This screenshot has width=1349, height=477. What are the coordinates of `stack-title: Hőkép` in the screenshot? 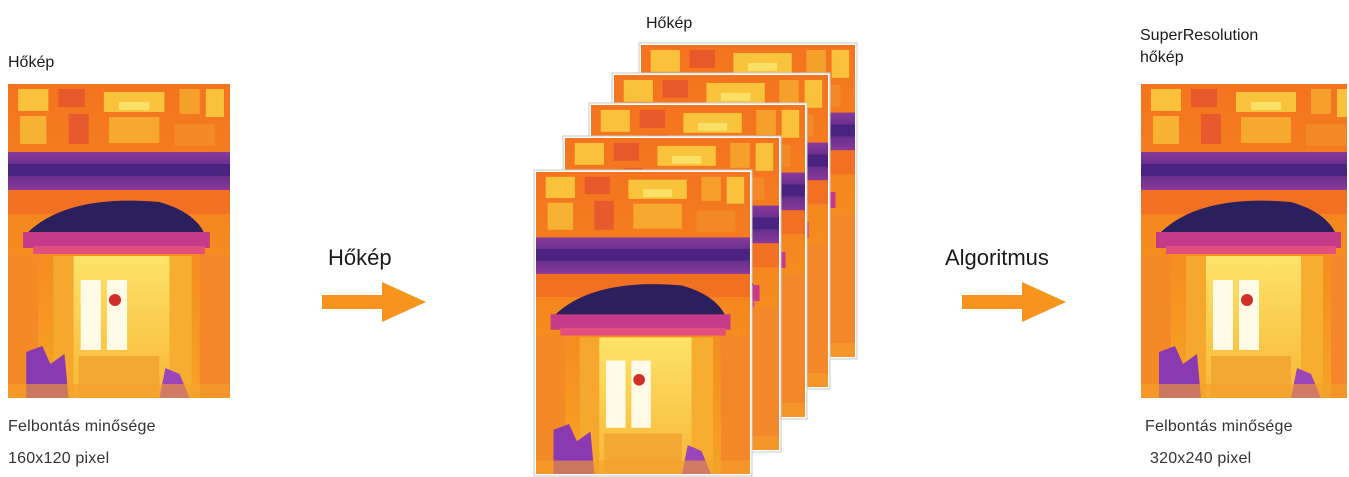 It's located at (669, 23).